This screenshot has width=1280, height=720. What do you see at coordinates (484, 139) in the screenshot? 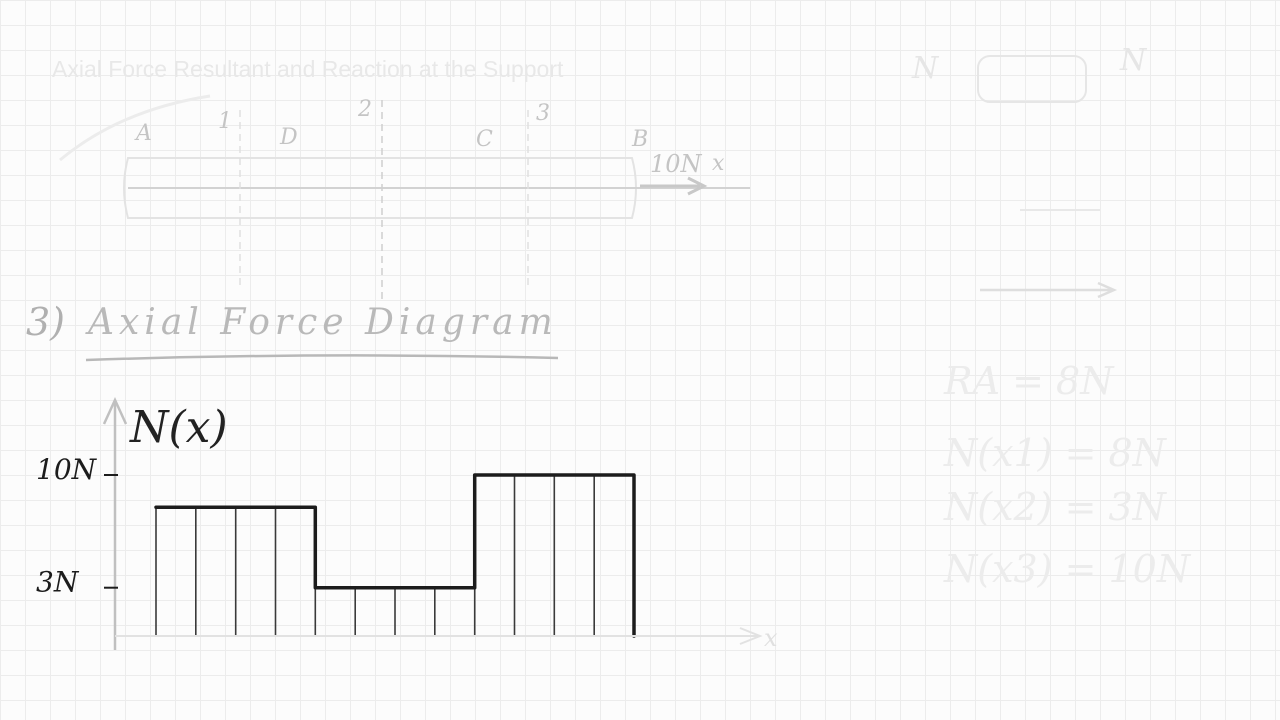
I see `point-label-c: C` at bounding box center [484, 139].